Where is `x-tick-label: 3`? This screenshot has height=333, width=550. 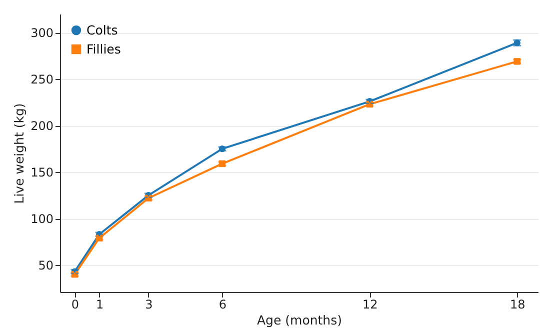
x-tick-label: 3 is located at coordinates (149, 305).